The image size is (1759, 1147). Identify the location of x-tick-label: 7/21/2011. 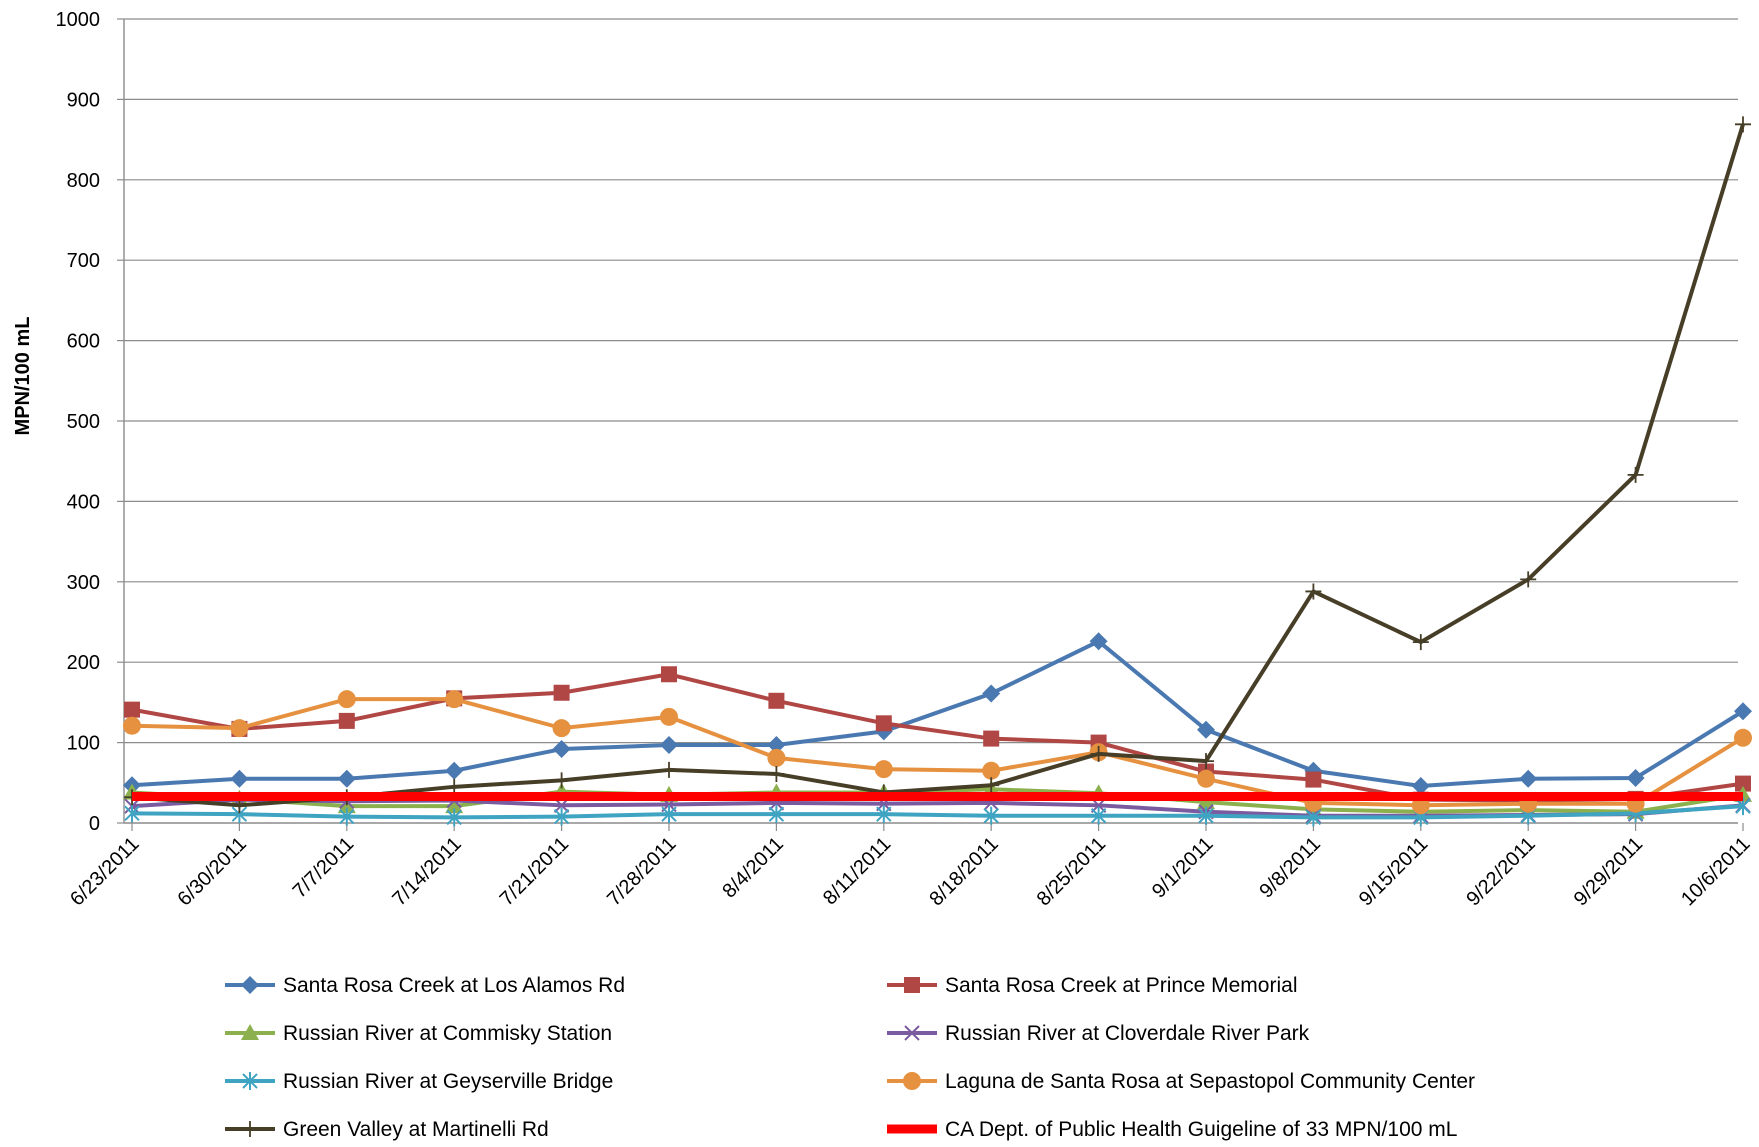
(534, 871).